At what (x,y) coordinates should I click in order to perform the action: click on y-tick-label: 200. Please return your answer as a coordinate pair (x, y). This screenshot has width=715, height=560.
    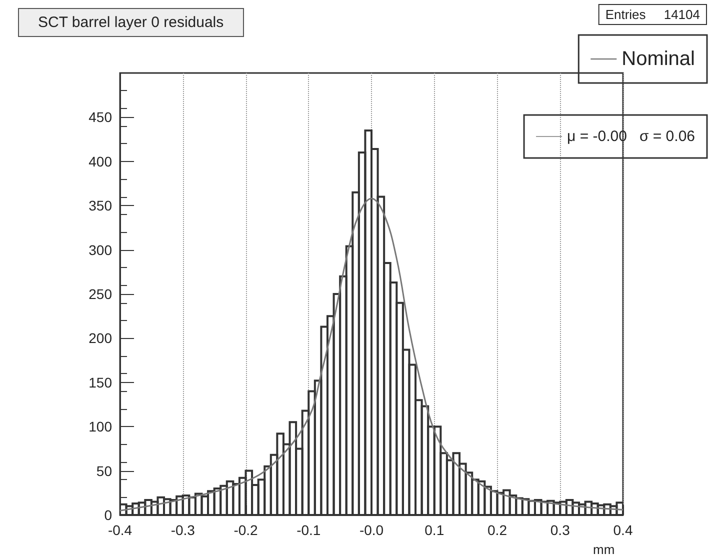
    Looking at the image, I should click on (100, 338).